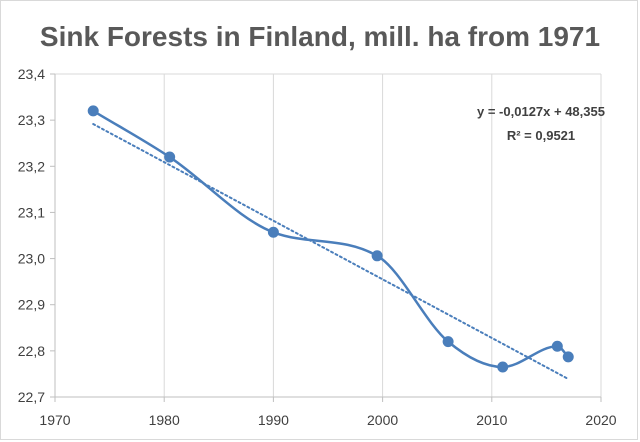 Image resolution: width=640 pixels, height=442 pixels. Describe the element at coordinates (31, 166) in the screenshot. I see `y-tick-label: 23,2` at that location.